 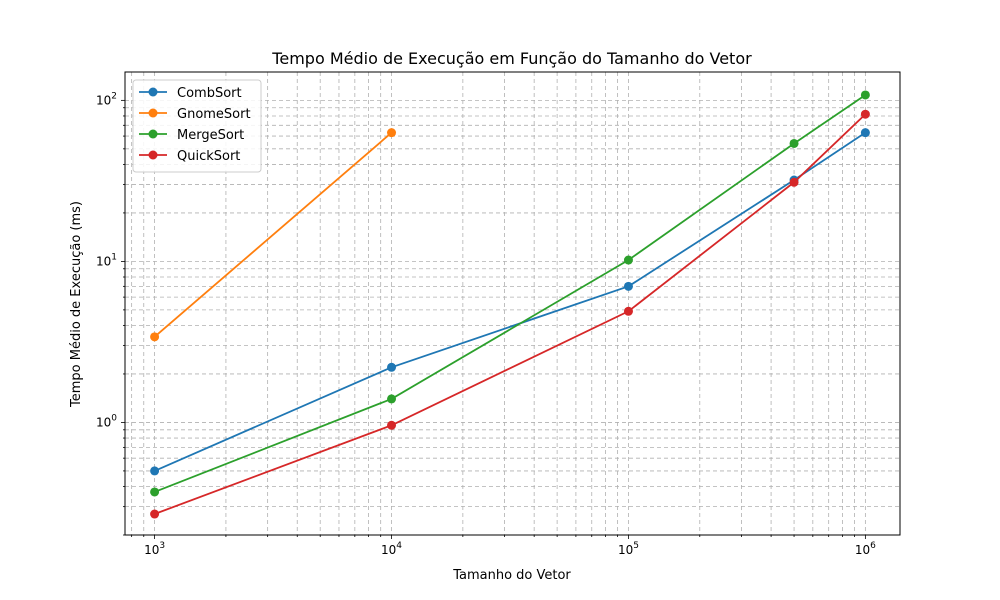 I want to click on y-tick-label: 10⁰, so click(x=106, y=421).